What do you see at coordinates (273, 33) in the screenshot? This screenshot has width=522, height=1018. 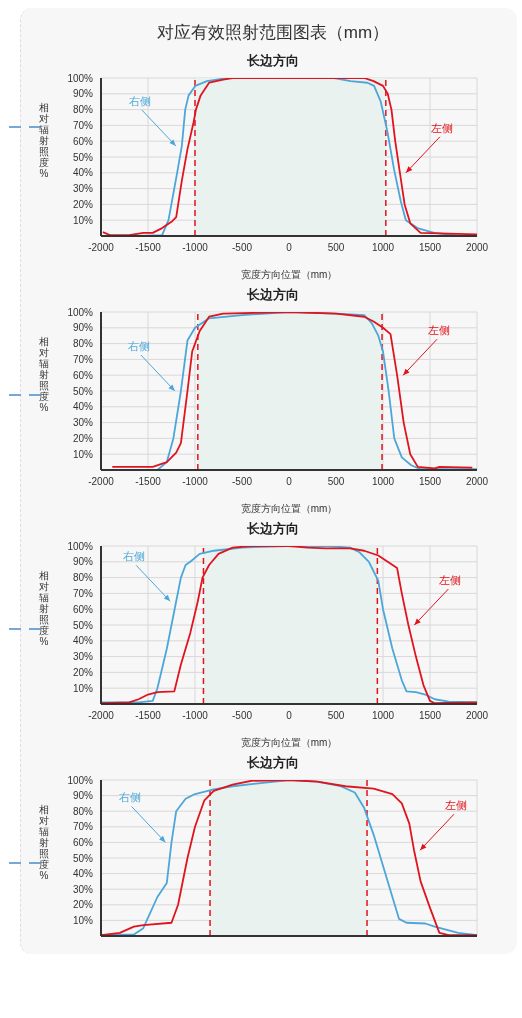 I see `chart-title: 对应有效照射范围图表（mm）` at bounding box center [273, 33].